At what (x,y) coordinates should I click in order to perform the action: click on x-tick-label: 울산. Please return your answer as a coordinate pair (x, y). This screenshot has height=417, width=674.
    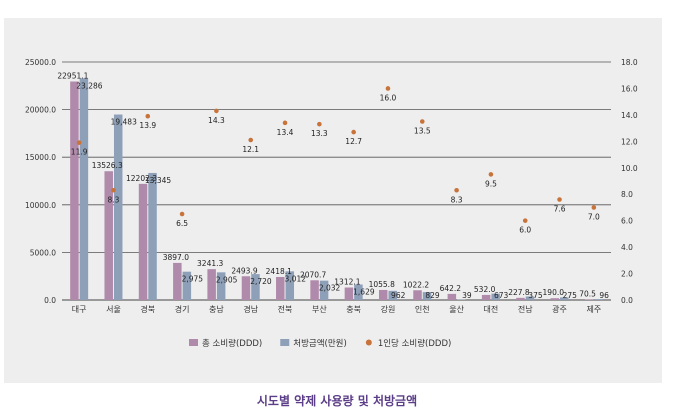
    Looking at the image, I should click on (456, 309).